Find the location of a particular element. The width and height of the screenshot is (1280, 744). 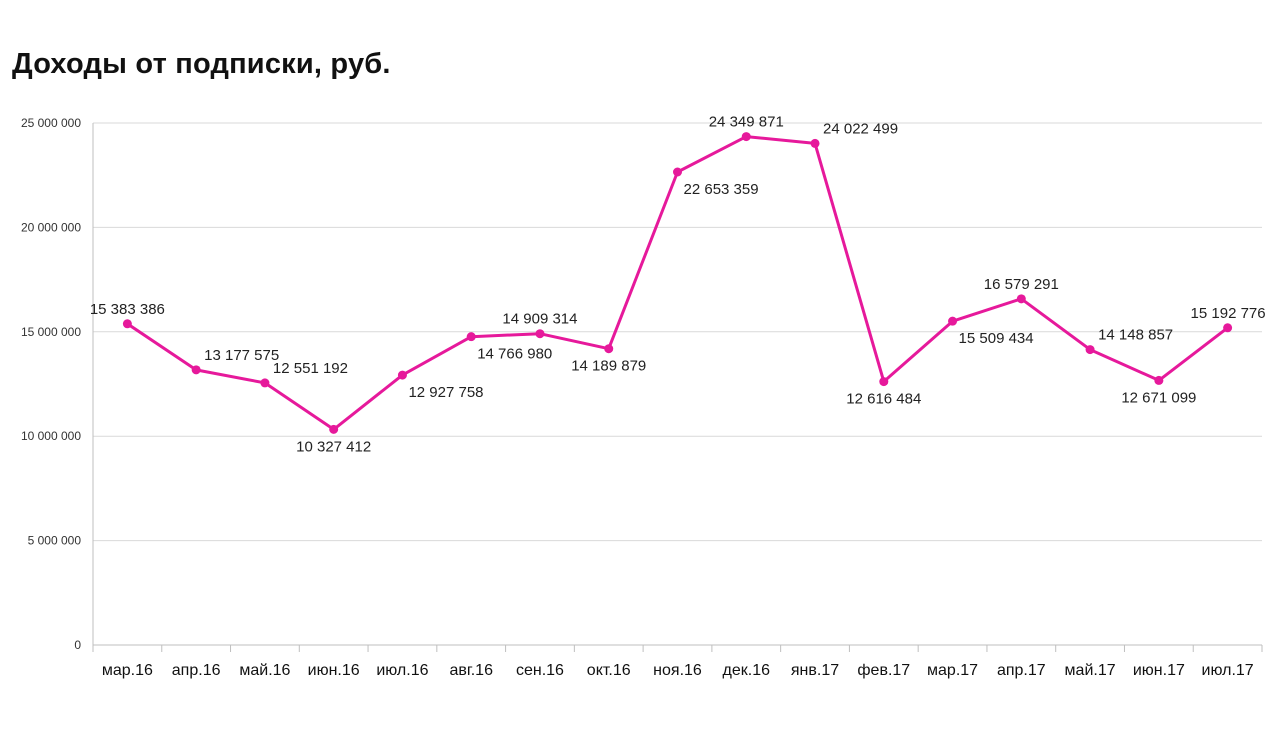

x-tick-label: апр.16 is located at coordinates (196, 670).